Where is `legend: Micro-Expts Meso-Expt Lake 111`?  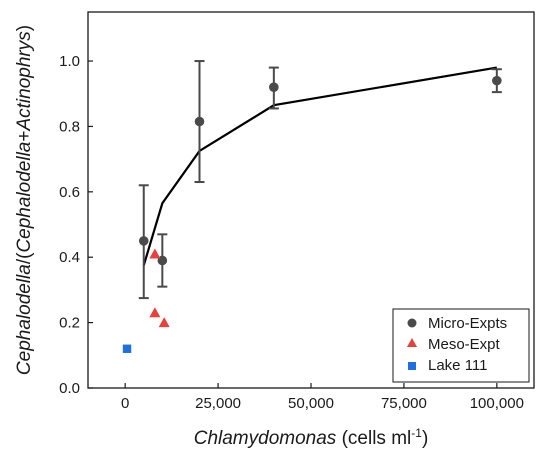
legend: Micro-Expts Meso-Expt Lake 111 is located at coordinates (461, 345).